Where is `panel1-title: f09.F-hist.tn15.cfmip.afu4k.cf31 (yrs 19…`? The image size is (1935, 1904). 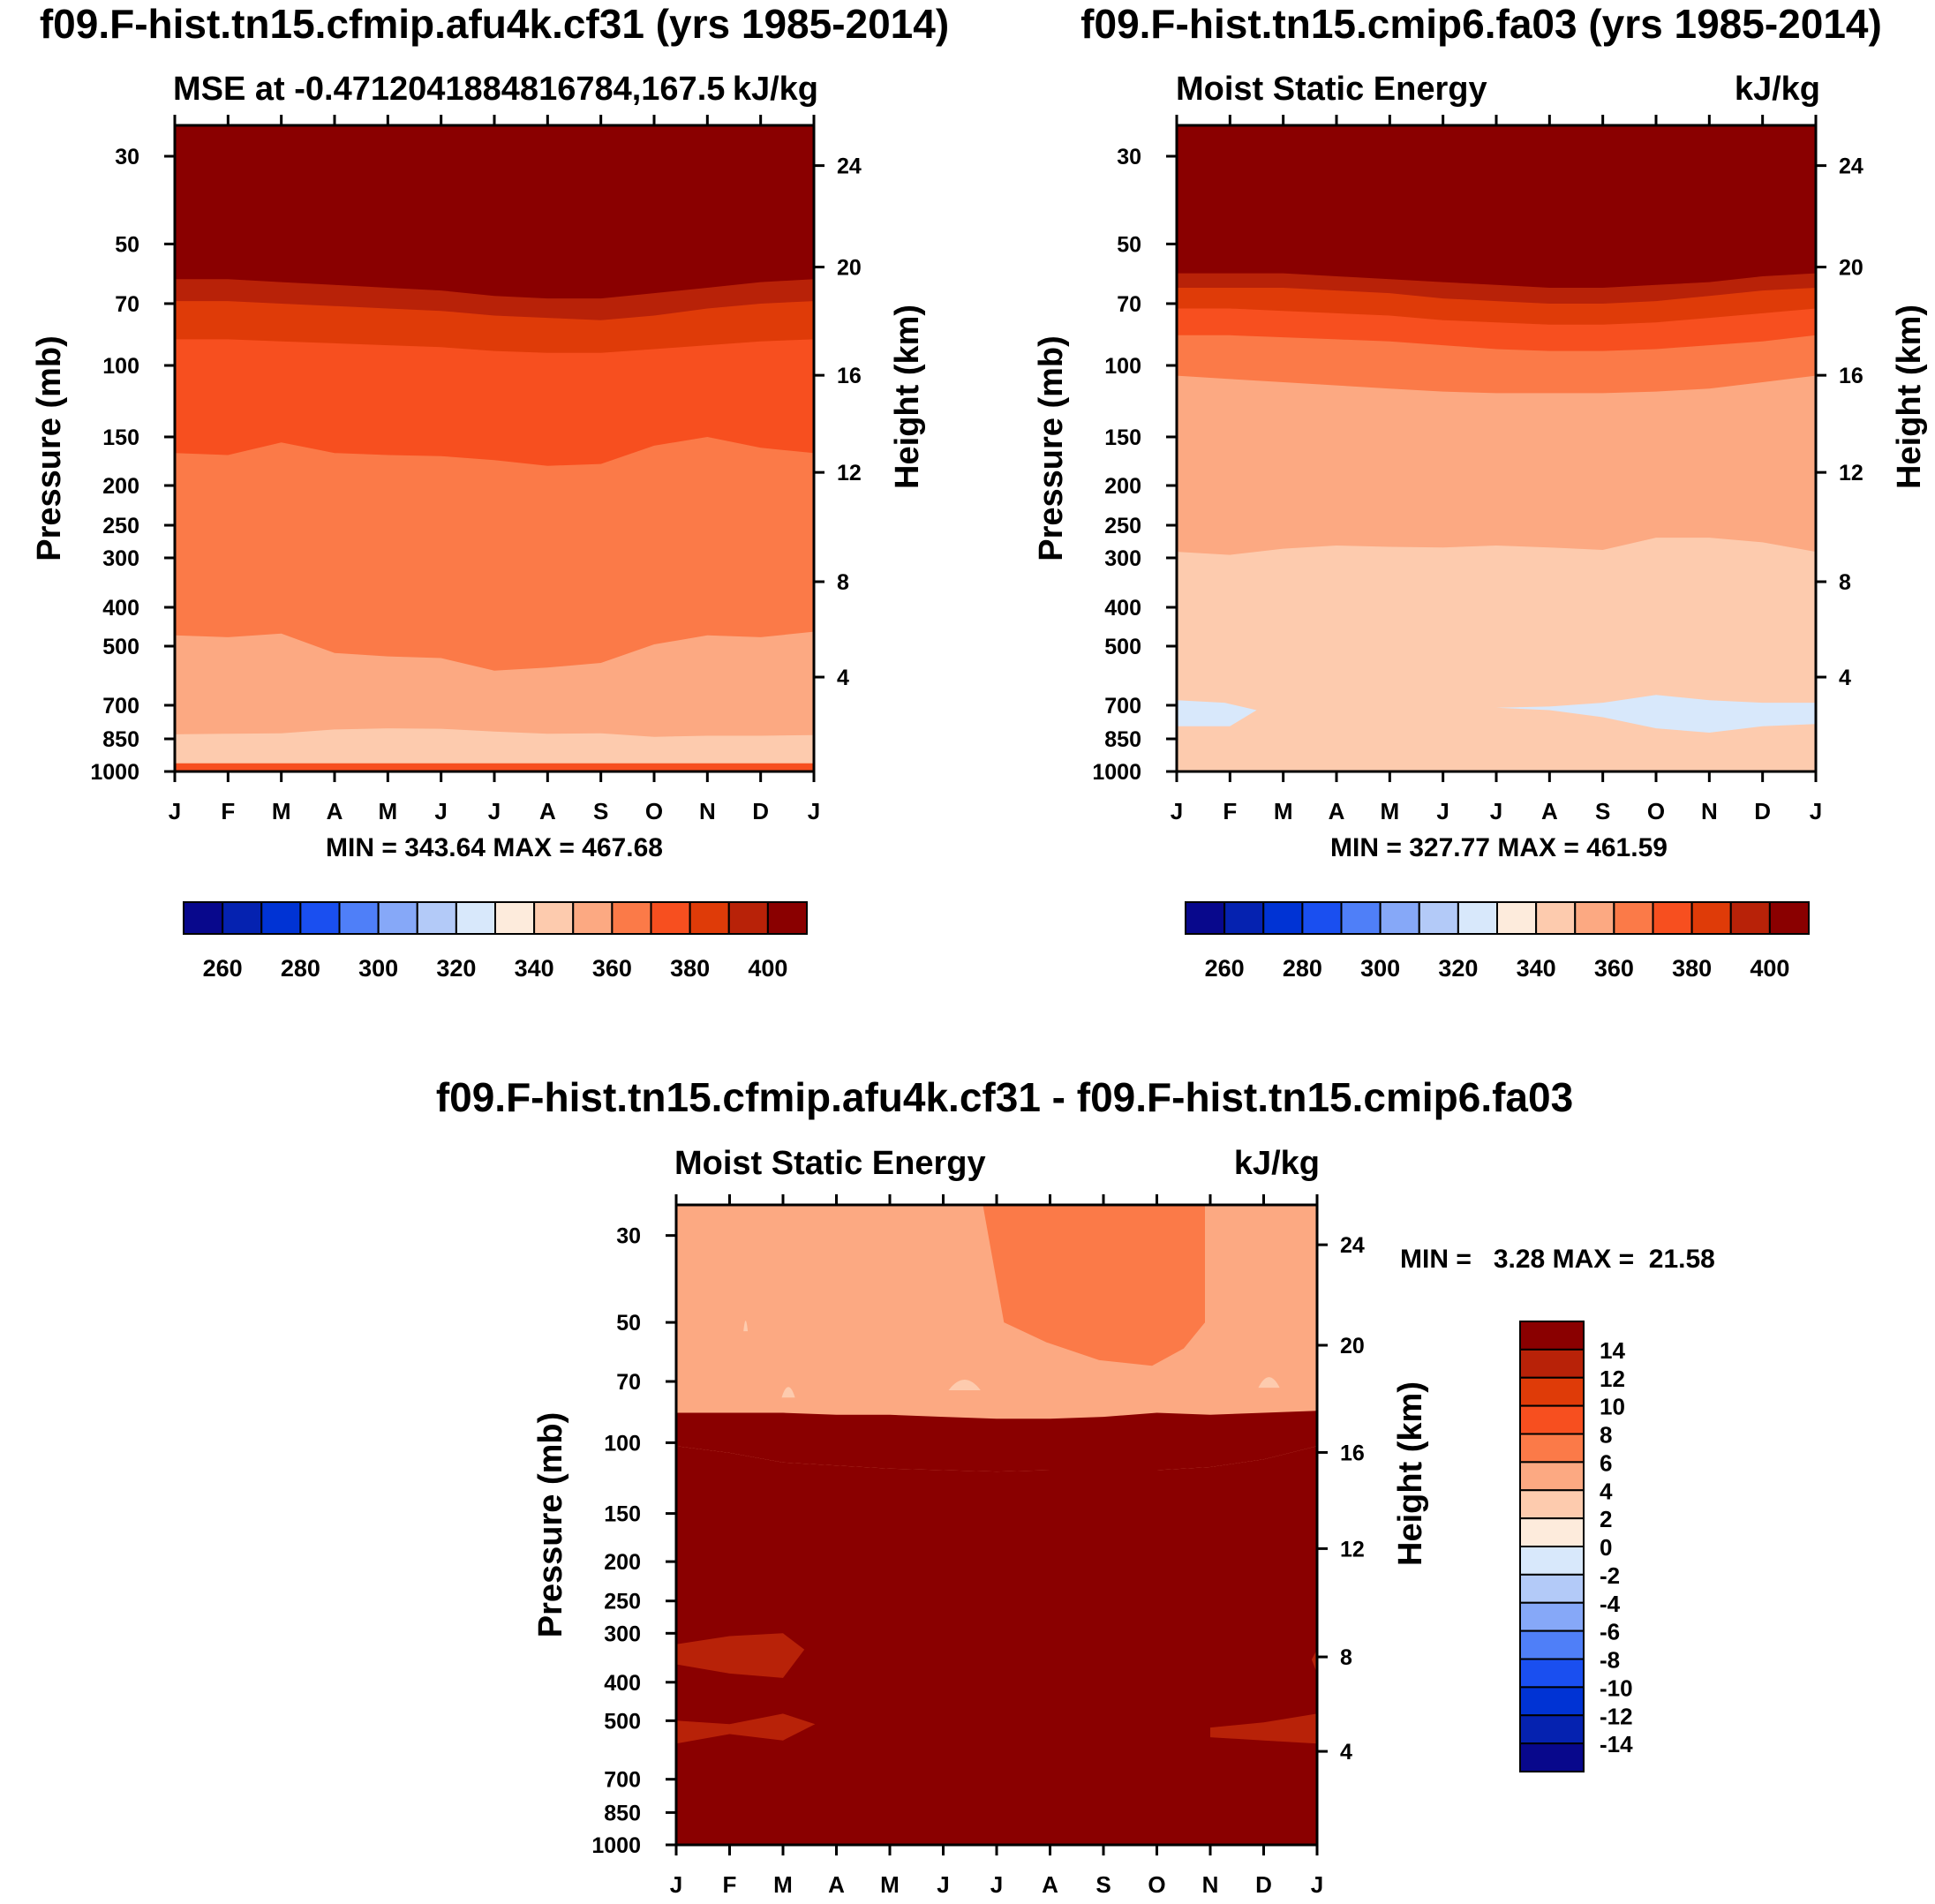 panel1-title: f09.F-hist.tn15.cfmip.afu4k.cf31 (yrs 19… is located at coordinates (494, 24).